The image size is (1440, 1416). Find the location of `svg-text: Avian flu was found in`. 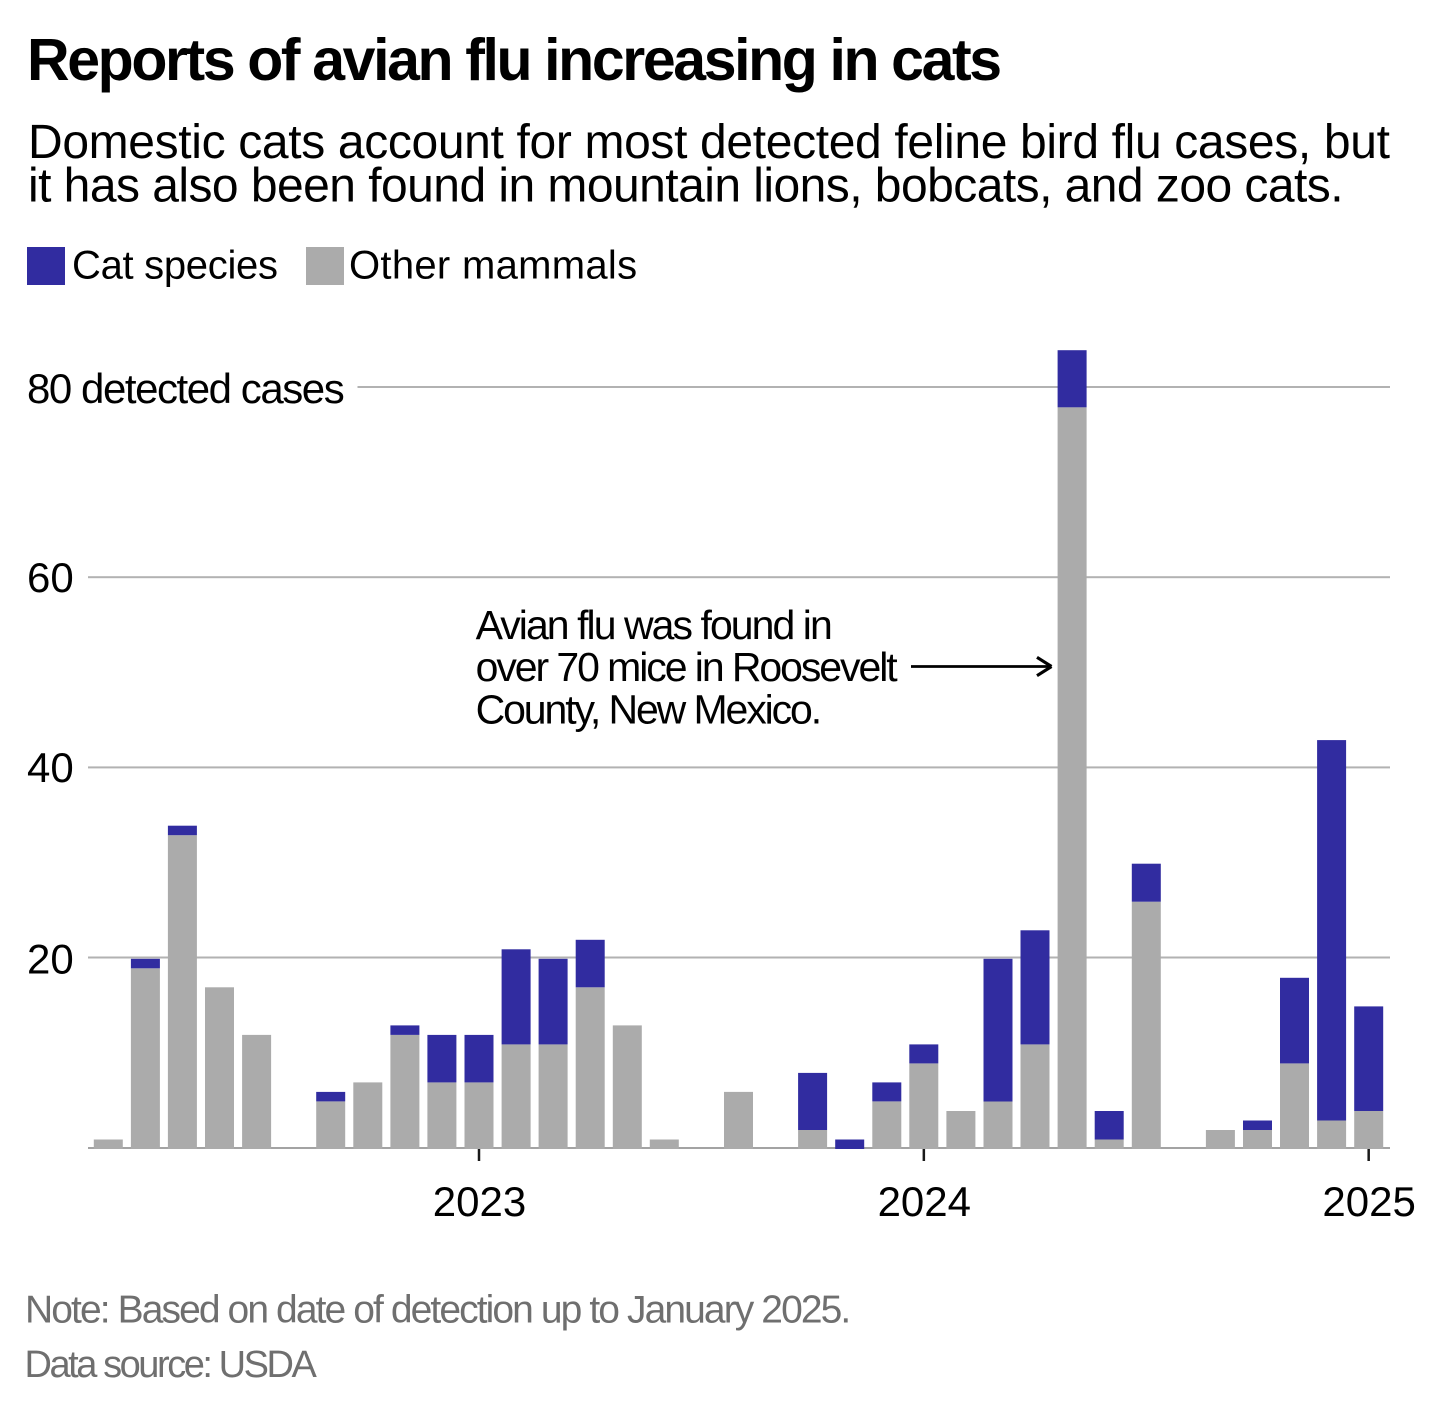

svg-text: Avian flu was found in is located at coordinates (653, 625).